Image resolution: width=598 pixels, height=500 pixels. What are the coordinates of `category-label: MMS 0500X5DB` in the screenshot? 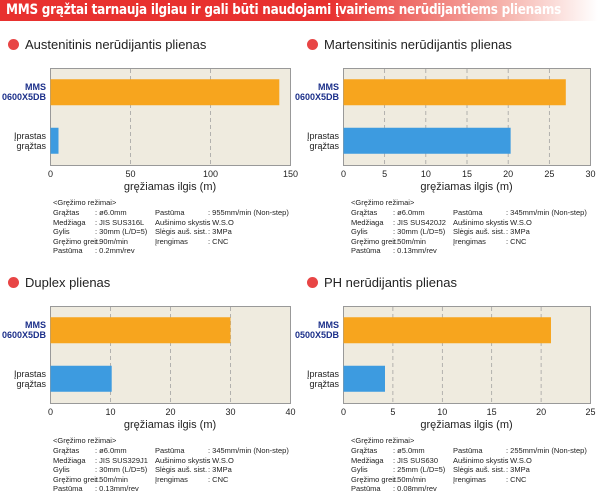 It's located at (316, 330).